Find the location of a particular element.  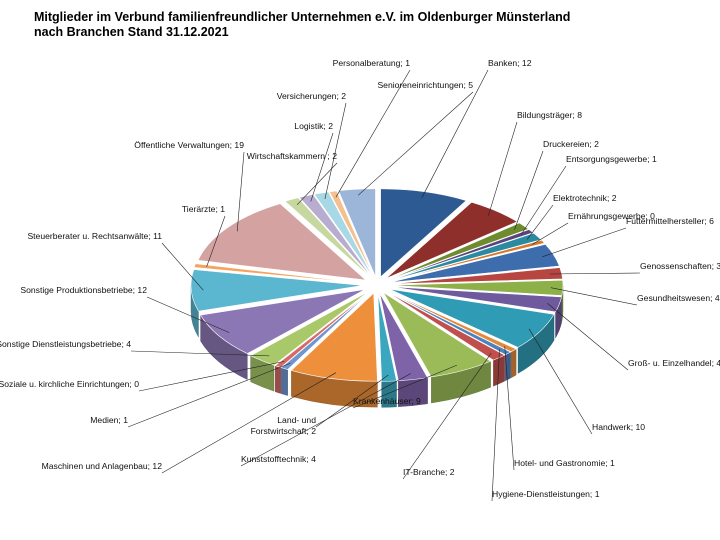

chart-title-line-2: nach Branchen Stand 31.12.2021 is located at coordinates (131, 32).